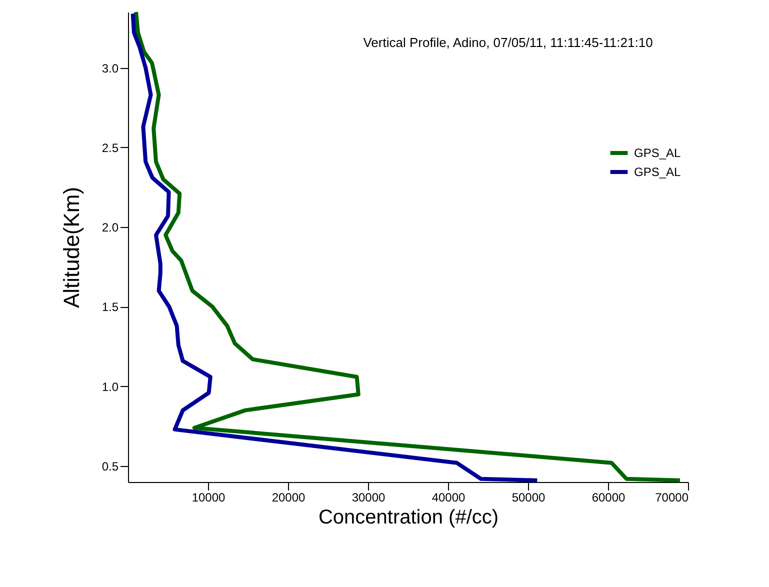  What do you see at coordinates (672, 497) in the screenshot?
I see `x-tick-label: 70000` at bounding box center [672, 497].